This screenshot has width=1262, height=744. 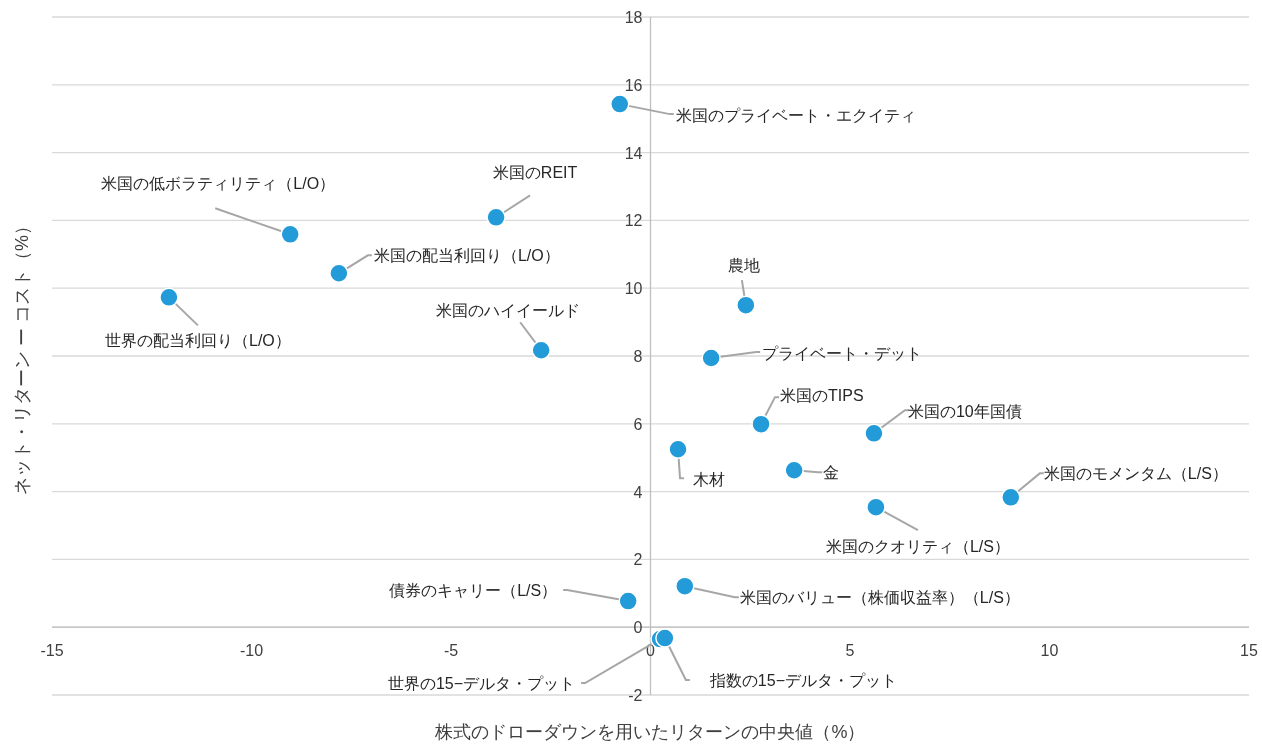 What do you see at coordinates (198, 341) in the screenshot?
I see `annotation: 世界の配当利回り（L/O）` at bounding box center [198, 341].